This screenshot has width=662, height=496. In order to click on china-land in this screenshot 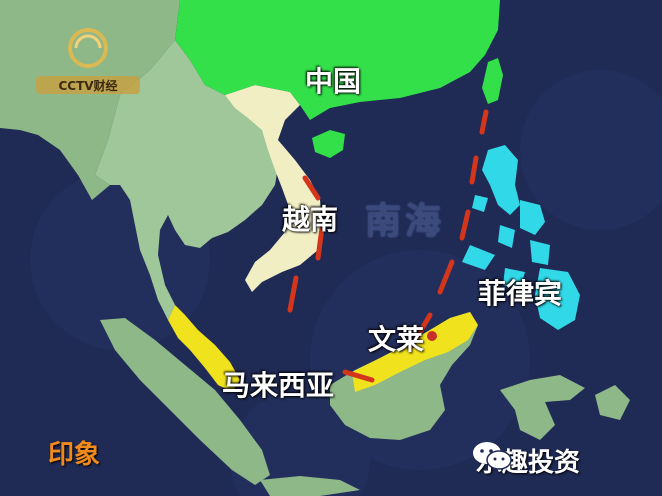, I will do `click(337, 60)`.